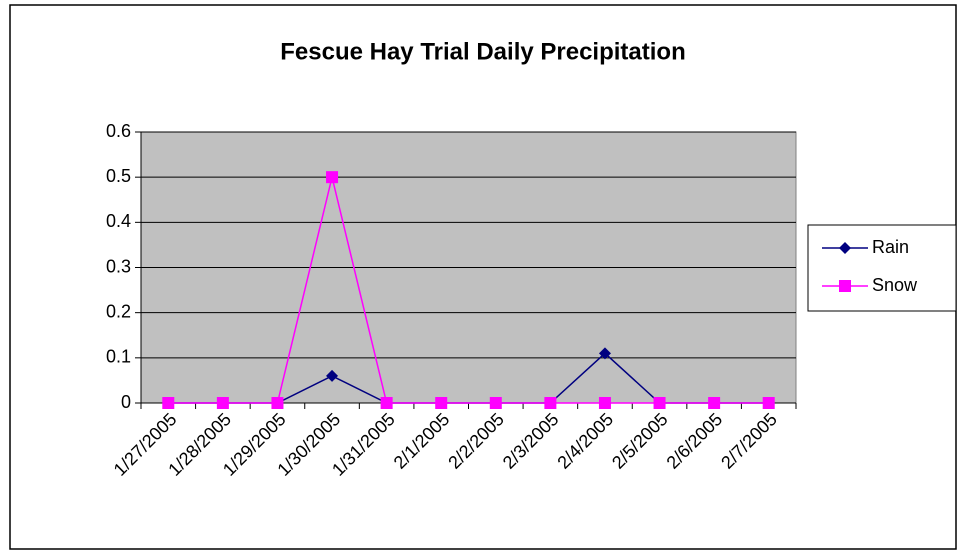 The height and width of the screenshot is (554, 957). I want to click on chart-title: Fescue Hay Trial Daily Precipitation, so click(483, 51).